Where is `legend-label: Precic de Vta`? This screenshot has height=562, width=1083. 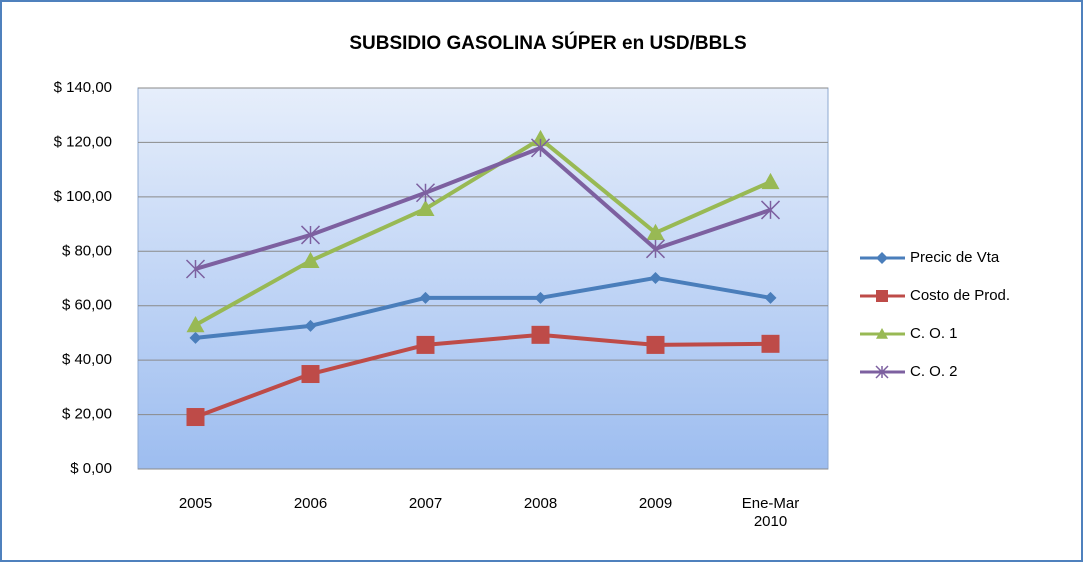
legend-label: Precic de Vta is located at coordinates (955, 257).